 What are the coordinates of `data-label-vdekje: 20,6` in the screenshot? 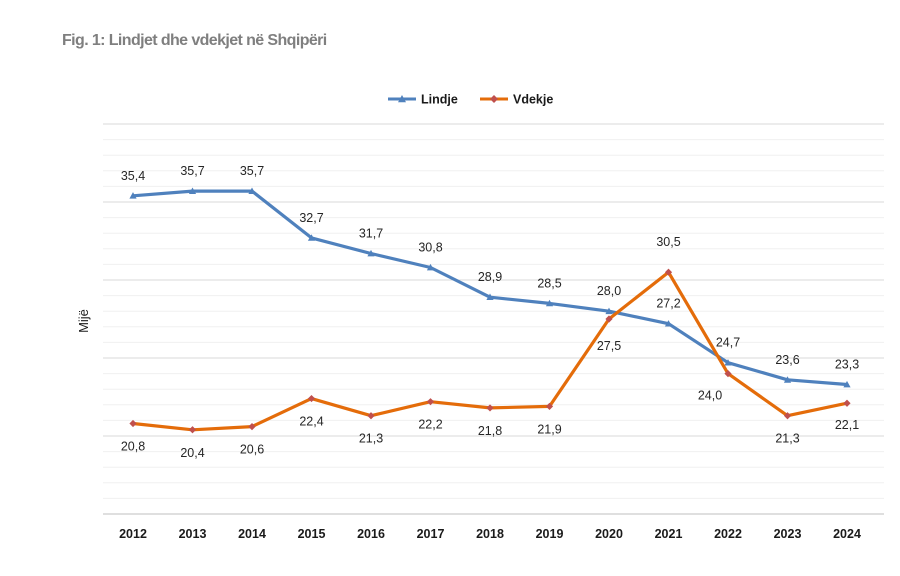 It's located at (252, 450).